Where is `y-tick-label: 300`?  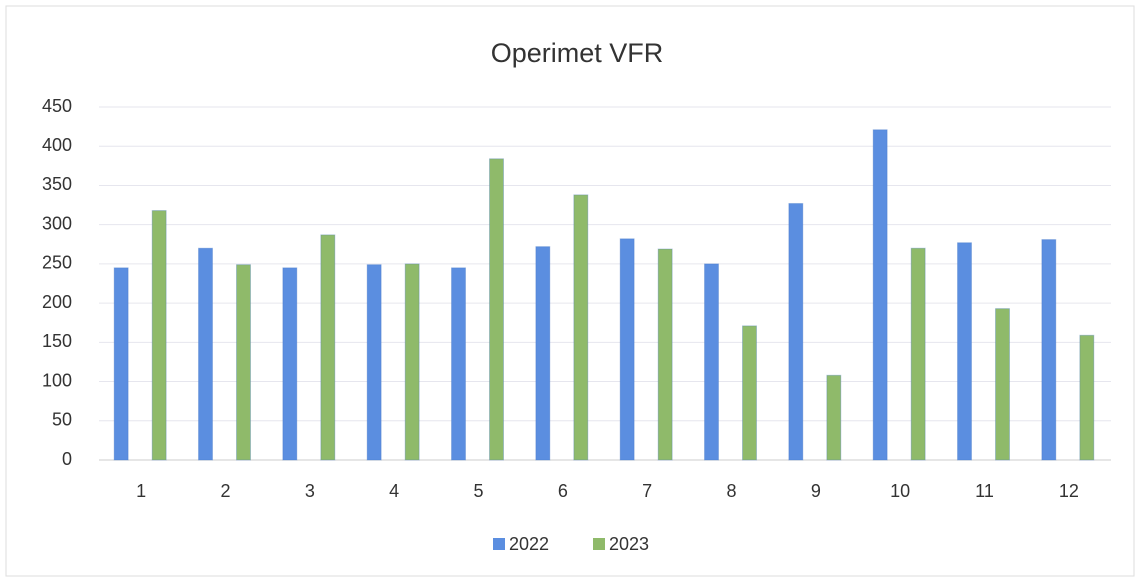 y-tick-label: 300 is located at coordinates (57, 223).